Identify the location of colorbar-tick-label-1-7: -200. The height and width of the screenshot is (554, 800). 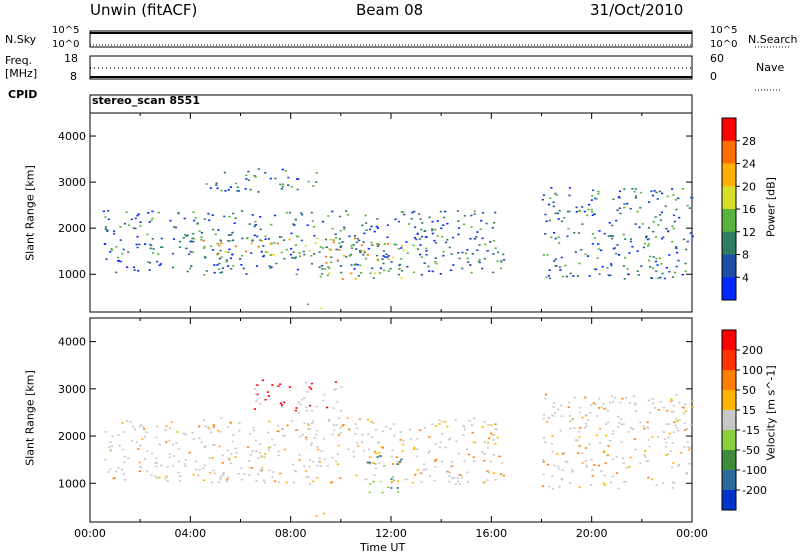
(754, 490).